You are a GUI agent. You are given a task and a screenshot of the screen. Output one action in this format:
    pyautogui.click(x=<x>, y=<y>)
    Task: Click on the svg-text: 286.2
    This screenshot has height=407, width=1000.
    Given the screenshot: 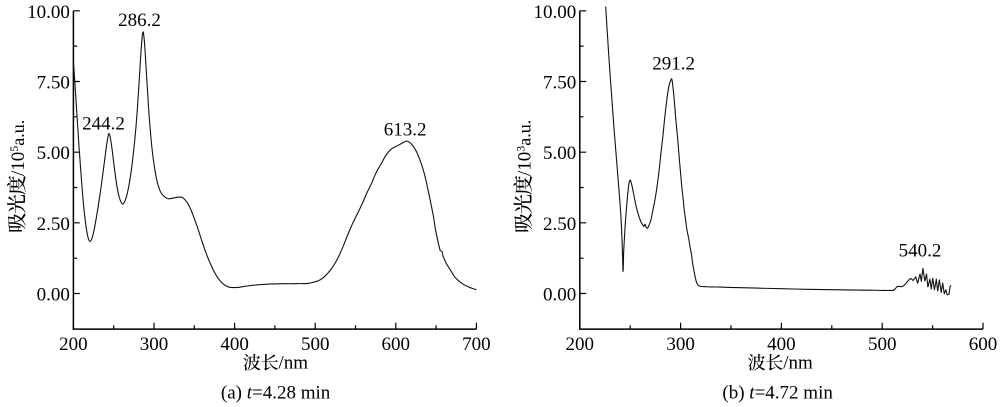 What is the action you would take?
    pyautogui.click(x=139, y=20)
    